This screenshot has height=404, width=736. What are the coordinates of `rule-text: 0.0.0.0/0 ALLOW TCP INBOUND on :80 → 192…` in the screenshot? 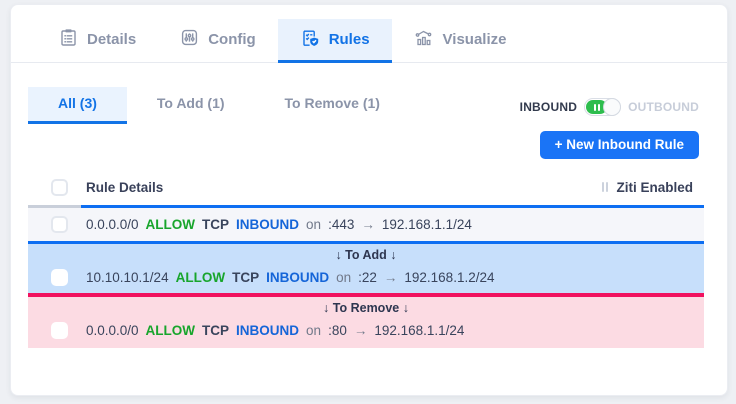 It's located at (275, 330).